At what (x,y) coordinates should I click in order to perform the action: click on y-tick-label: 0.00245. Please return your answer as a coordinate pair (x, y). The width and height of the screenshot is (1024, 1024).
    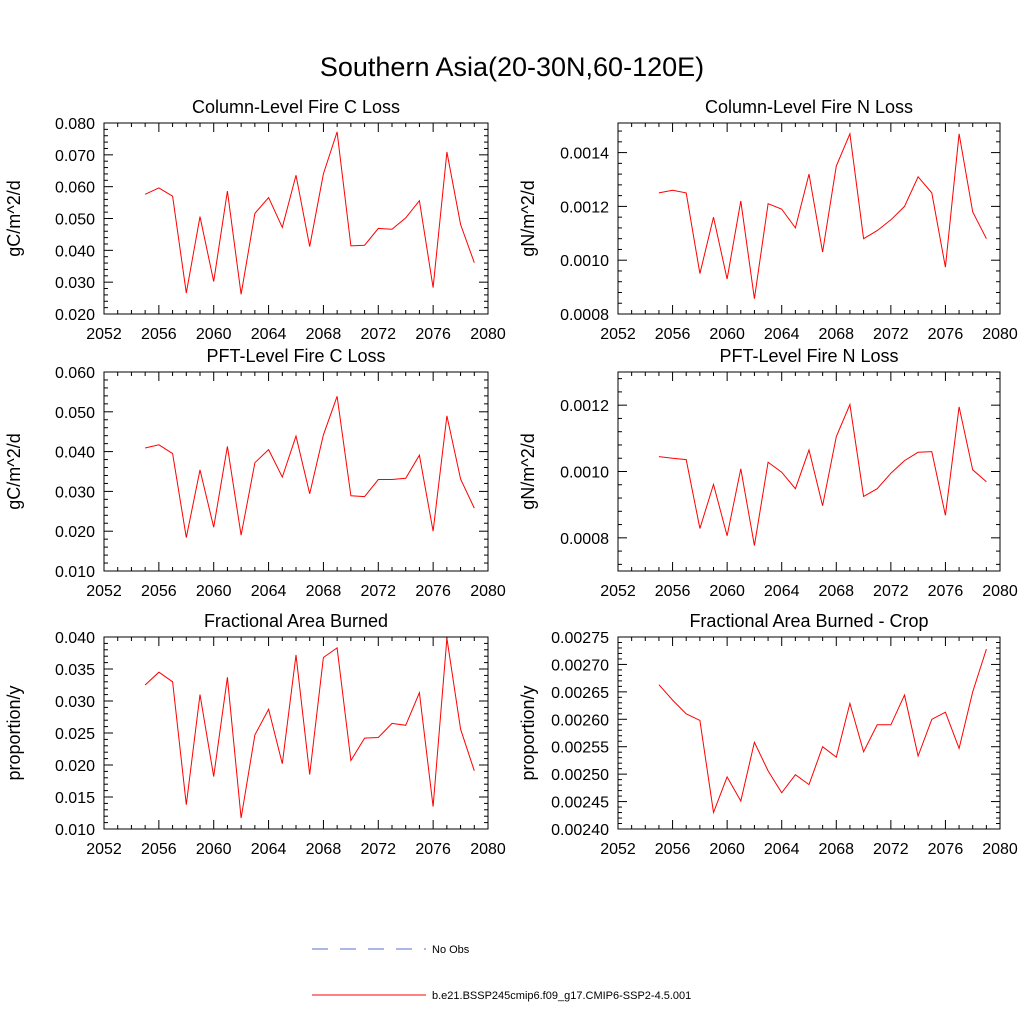
    Looking at the image, I should click on (580, 803).